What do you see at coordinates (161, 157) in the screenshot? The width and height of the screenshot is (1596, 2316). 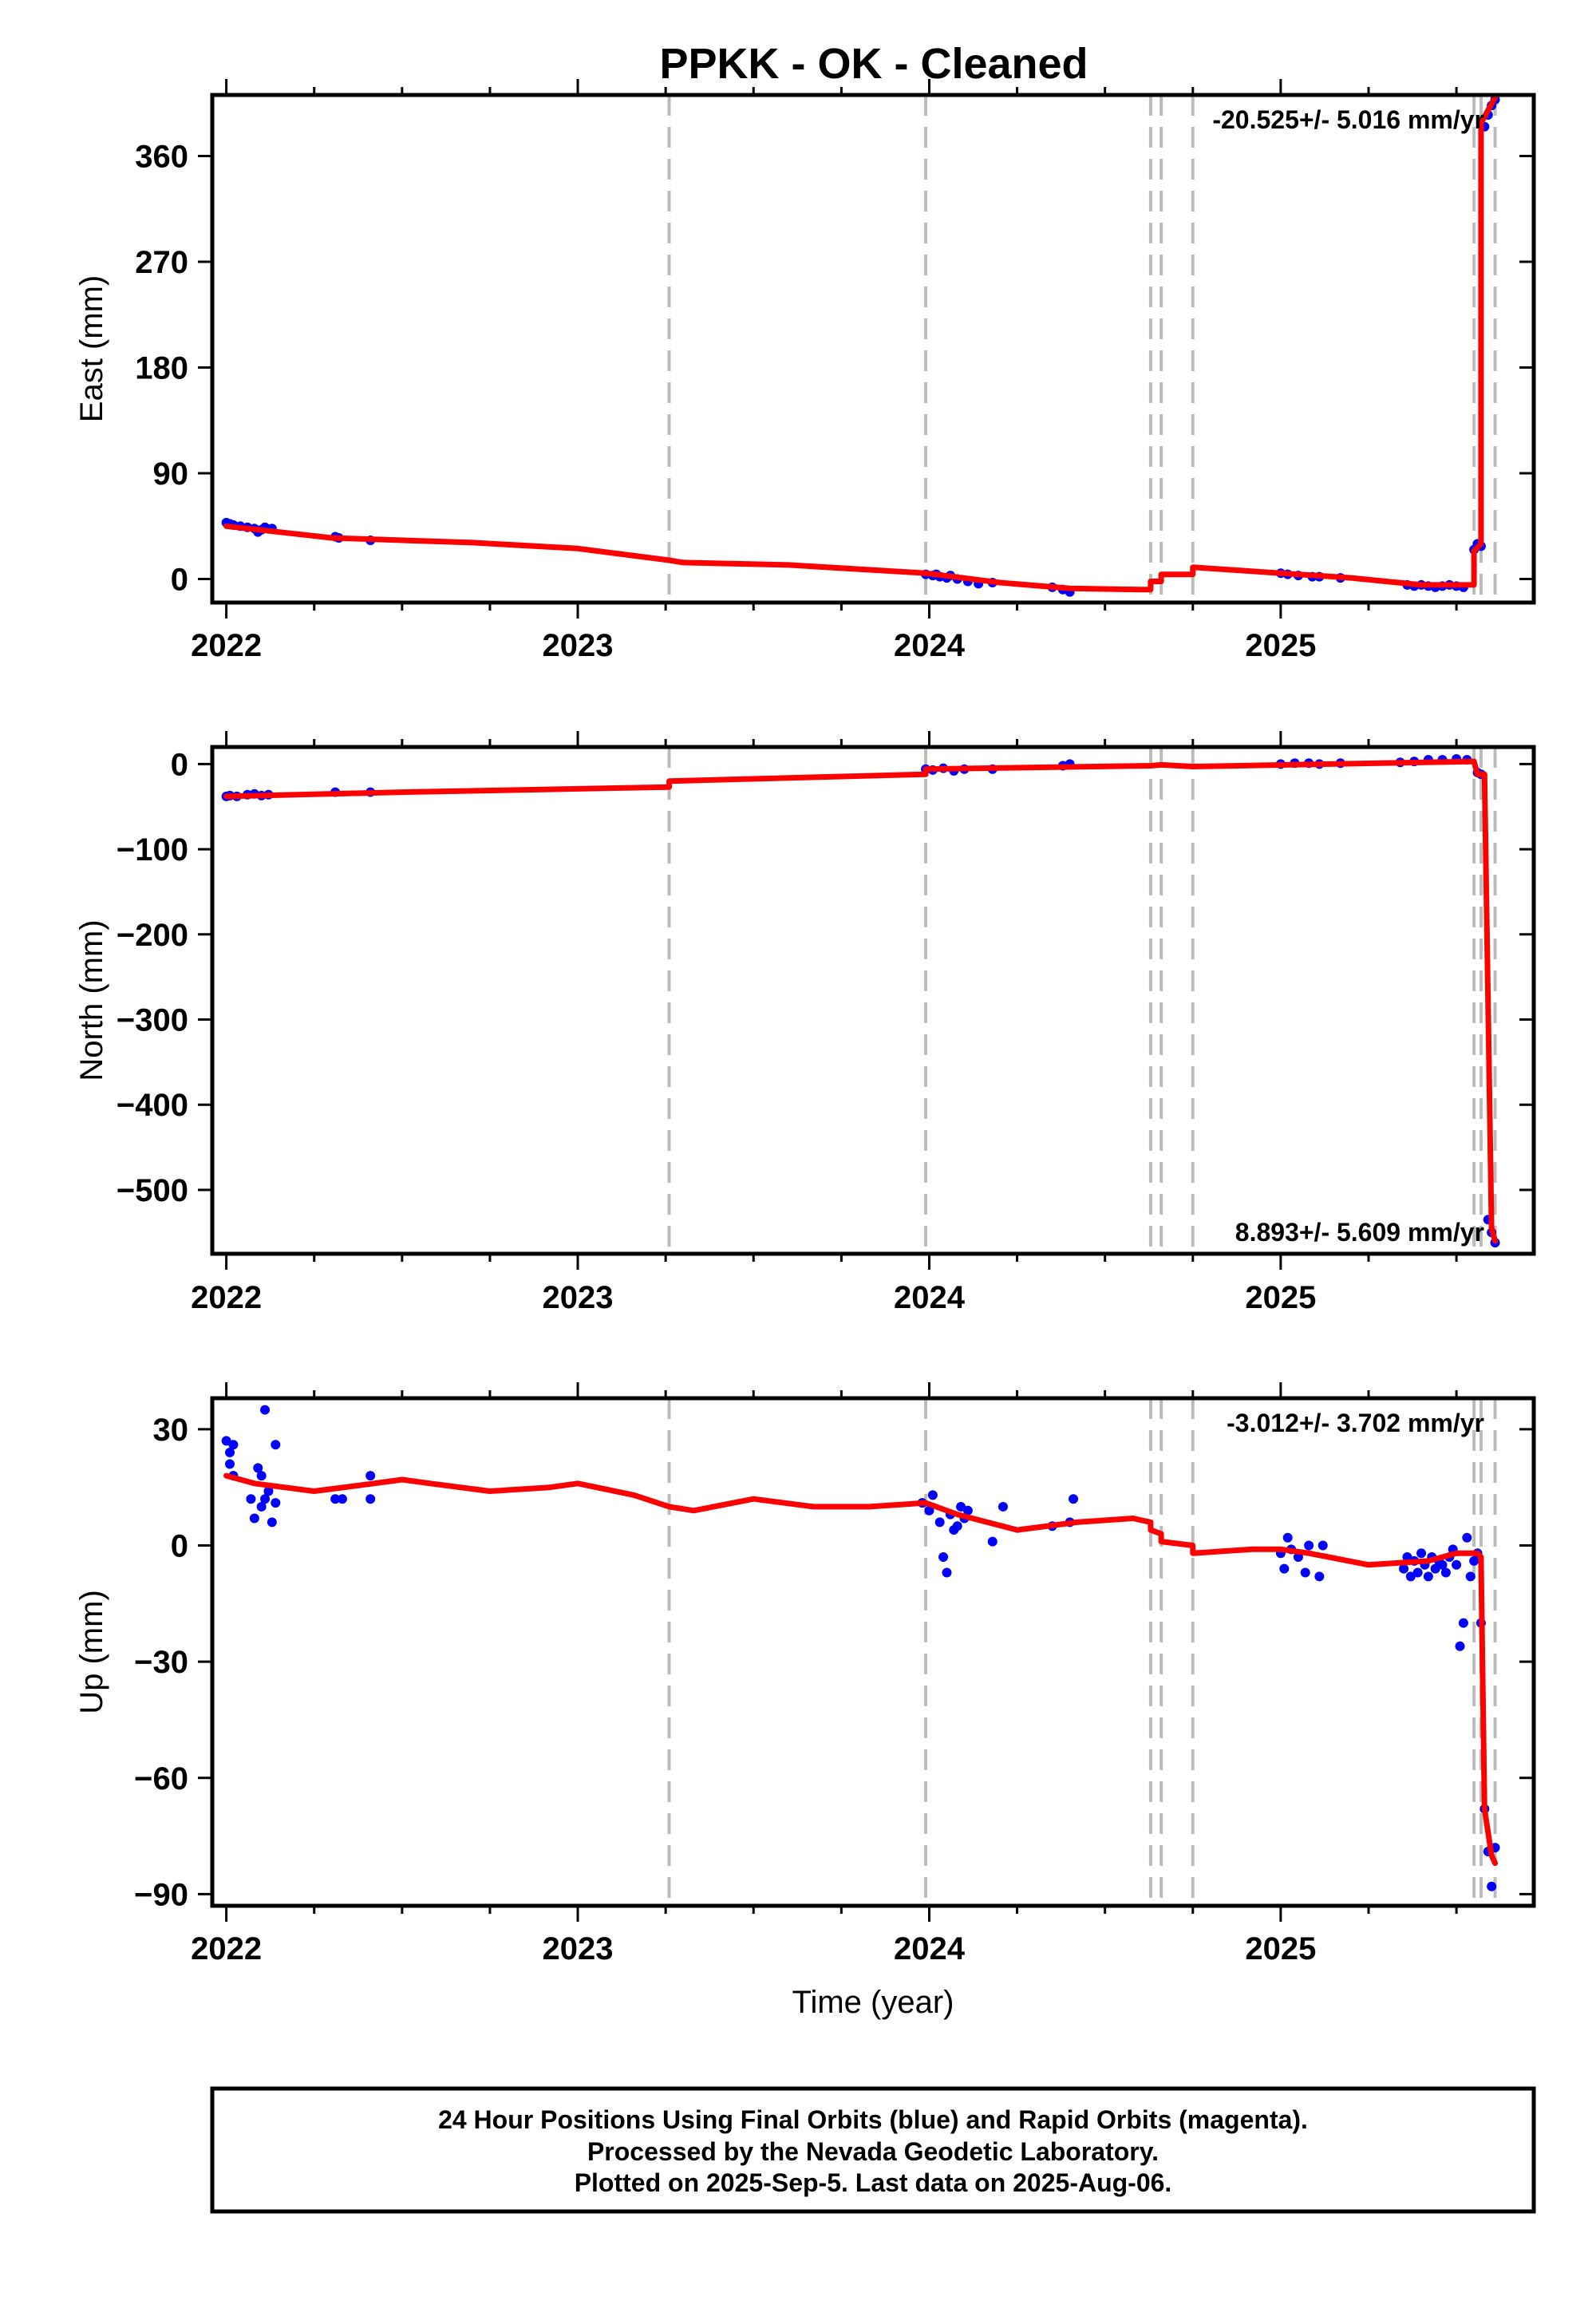 I see `y-tick-label: 360` at bounding box center [161, 157].